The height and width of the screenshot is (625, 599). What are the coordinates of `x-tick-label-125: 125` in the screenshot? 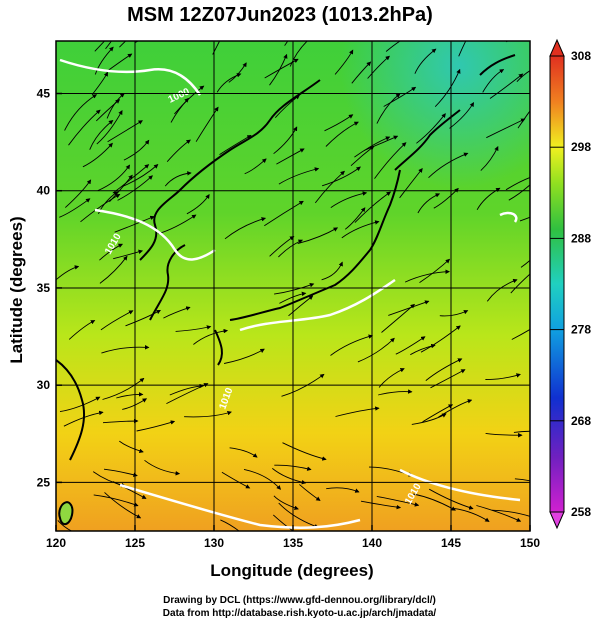 It's located at (135, 543).